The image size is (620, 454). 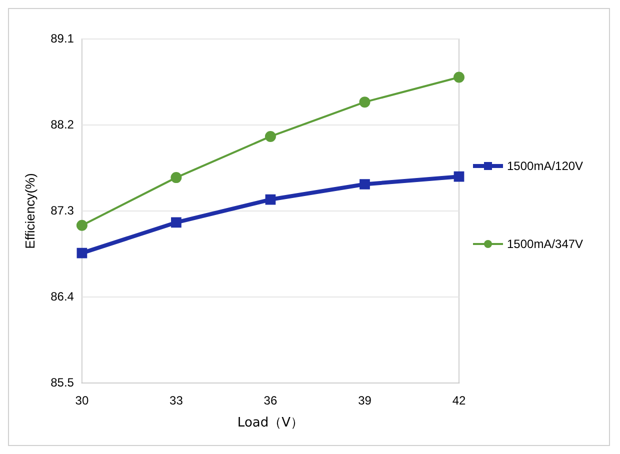 I want to click on legend-label: 1500mA/347V, so click(x=545, y=244).